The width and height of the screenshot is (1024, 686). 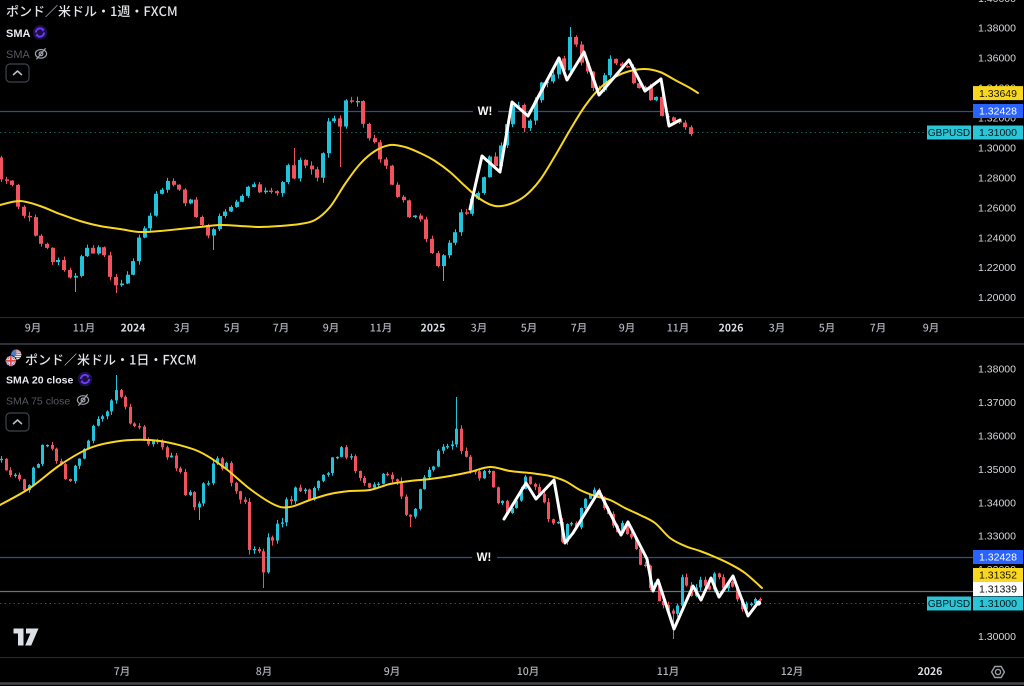 What do you see at coordinates (998, 590) in the screenshot?
I see `svg-text: 1.31339` at bounding box center [998, 590].